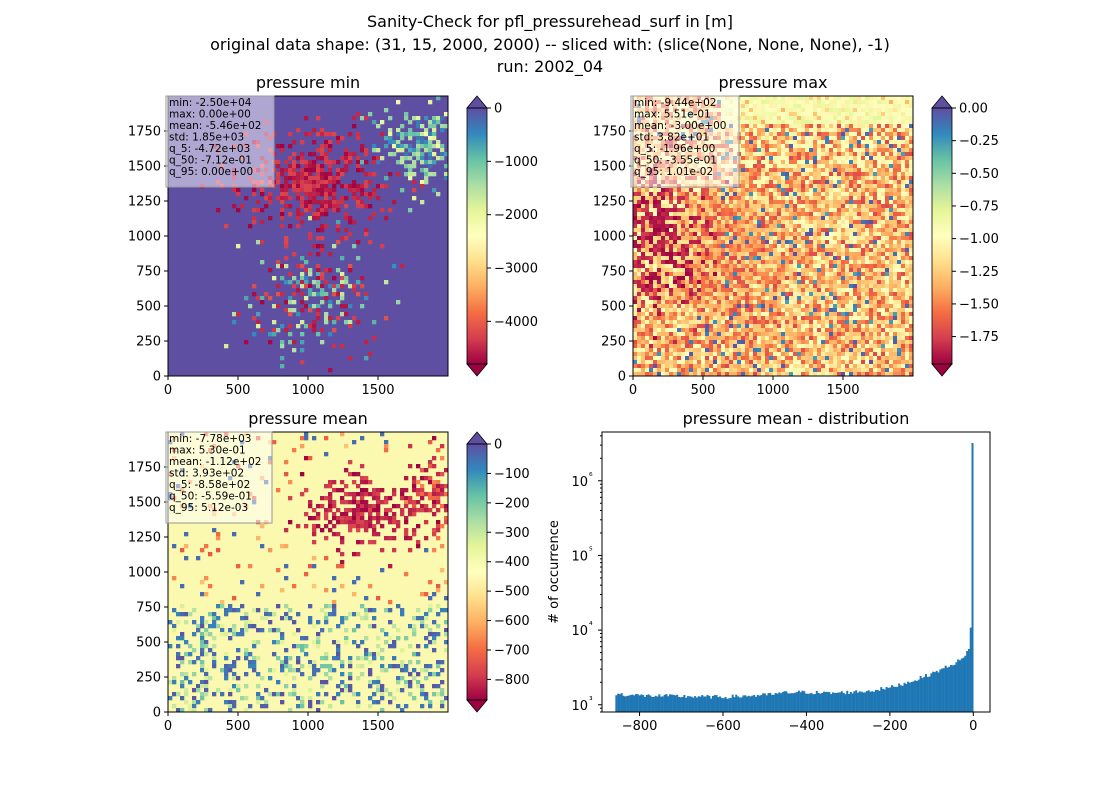 Image resolution: width=1100 pixels, height=800 pixels. What do you see at coordinates (512, 592) in the screenshot?
I see `colorbar-tick-label: −500` at bounding box center [512, 592].